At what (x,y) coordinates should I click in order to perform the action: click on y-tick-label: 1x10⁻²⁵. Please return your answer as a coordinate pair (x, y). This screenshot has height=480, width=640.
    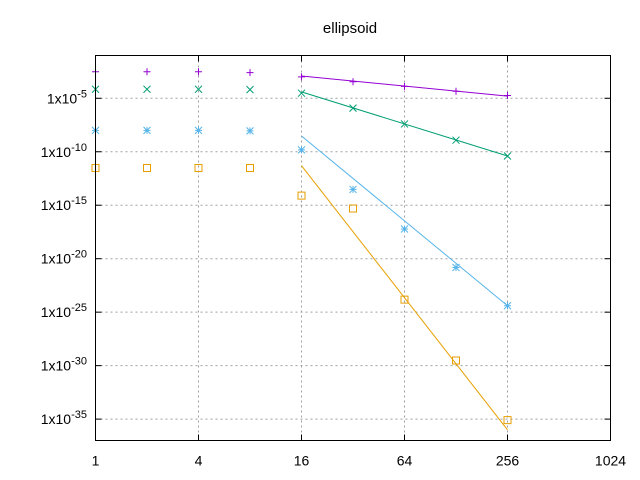
    Looking at the image, I should click on (64, 311).